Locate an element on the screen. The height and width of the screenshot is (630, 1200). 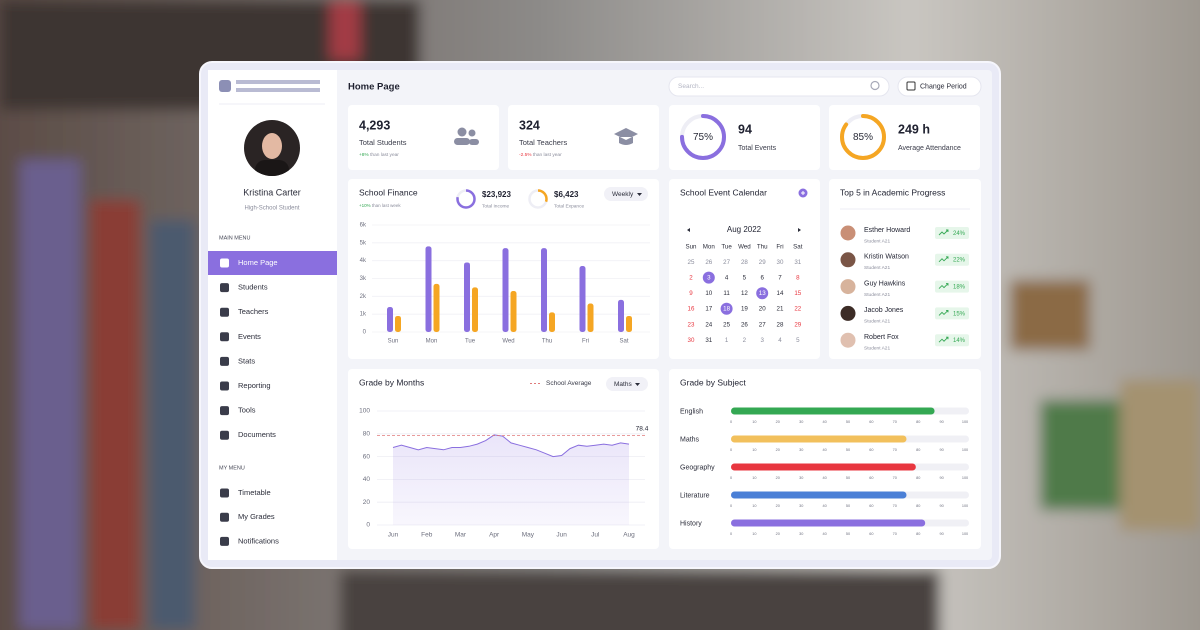
calendar-day: 3 is located at coordinates (709, 278).